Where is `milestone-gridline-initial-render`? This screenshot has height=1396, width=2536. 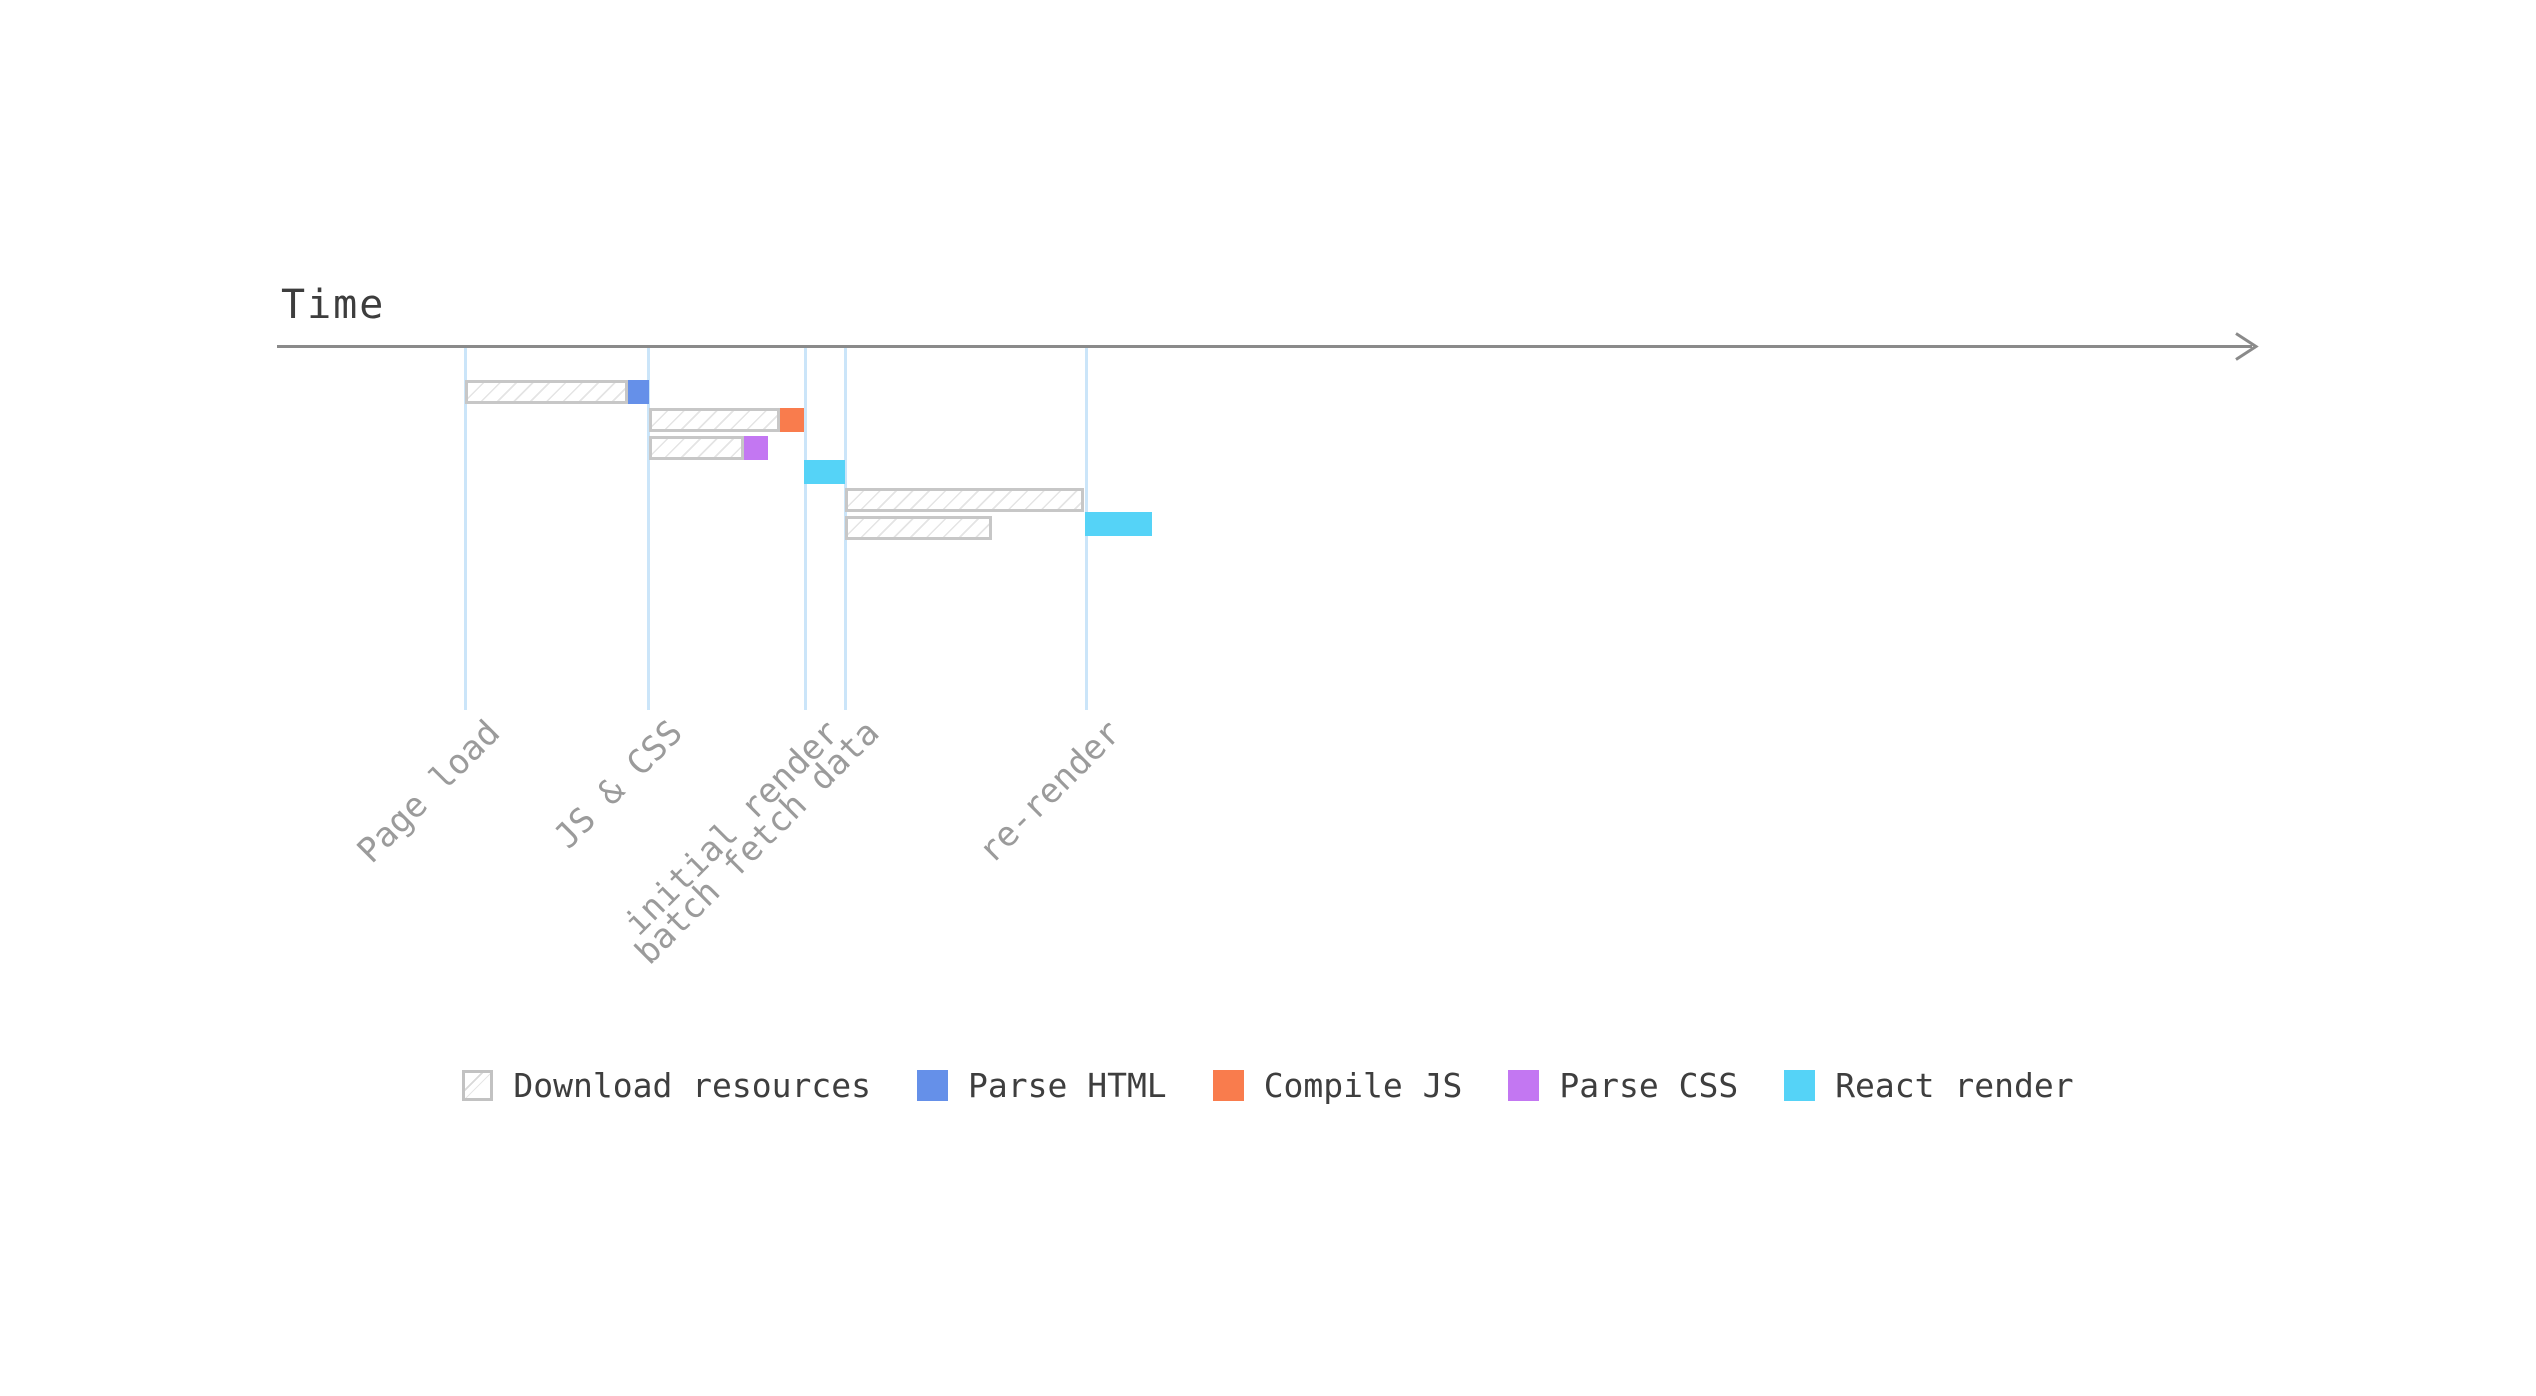
milestone-gridline-initial-render is located at coordinates (805, 529).